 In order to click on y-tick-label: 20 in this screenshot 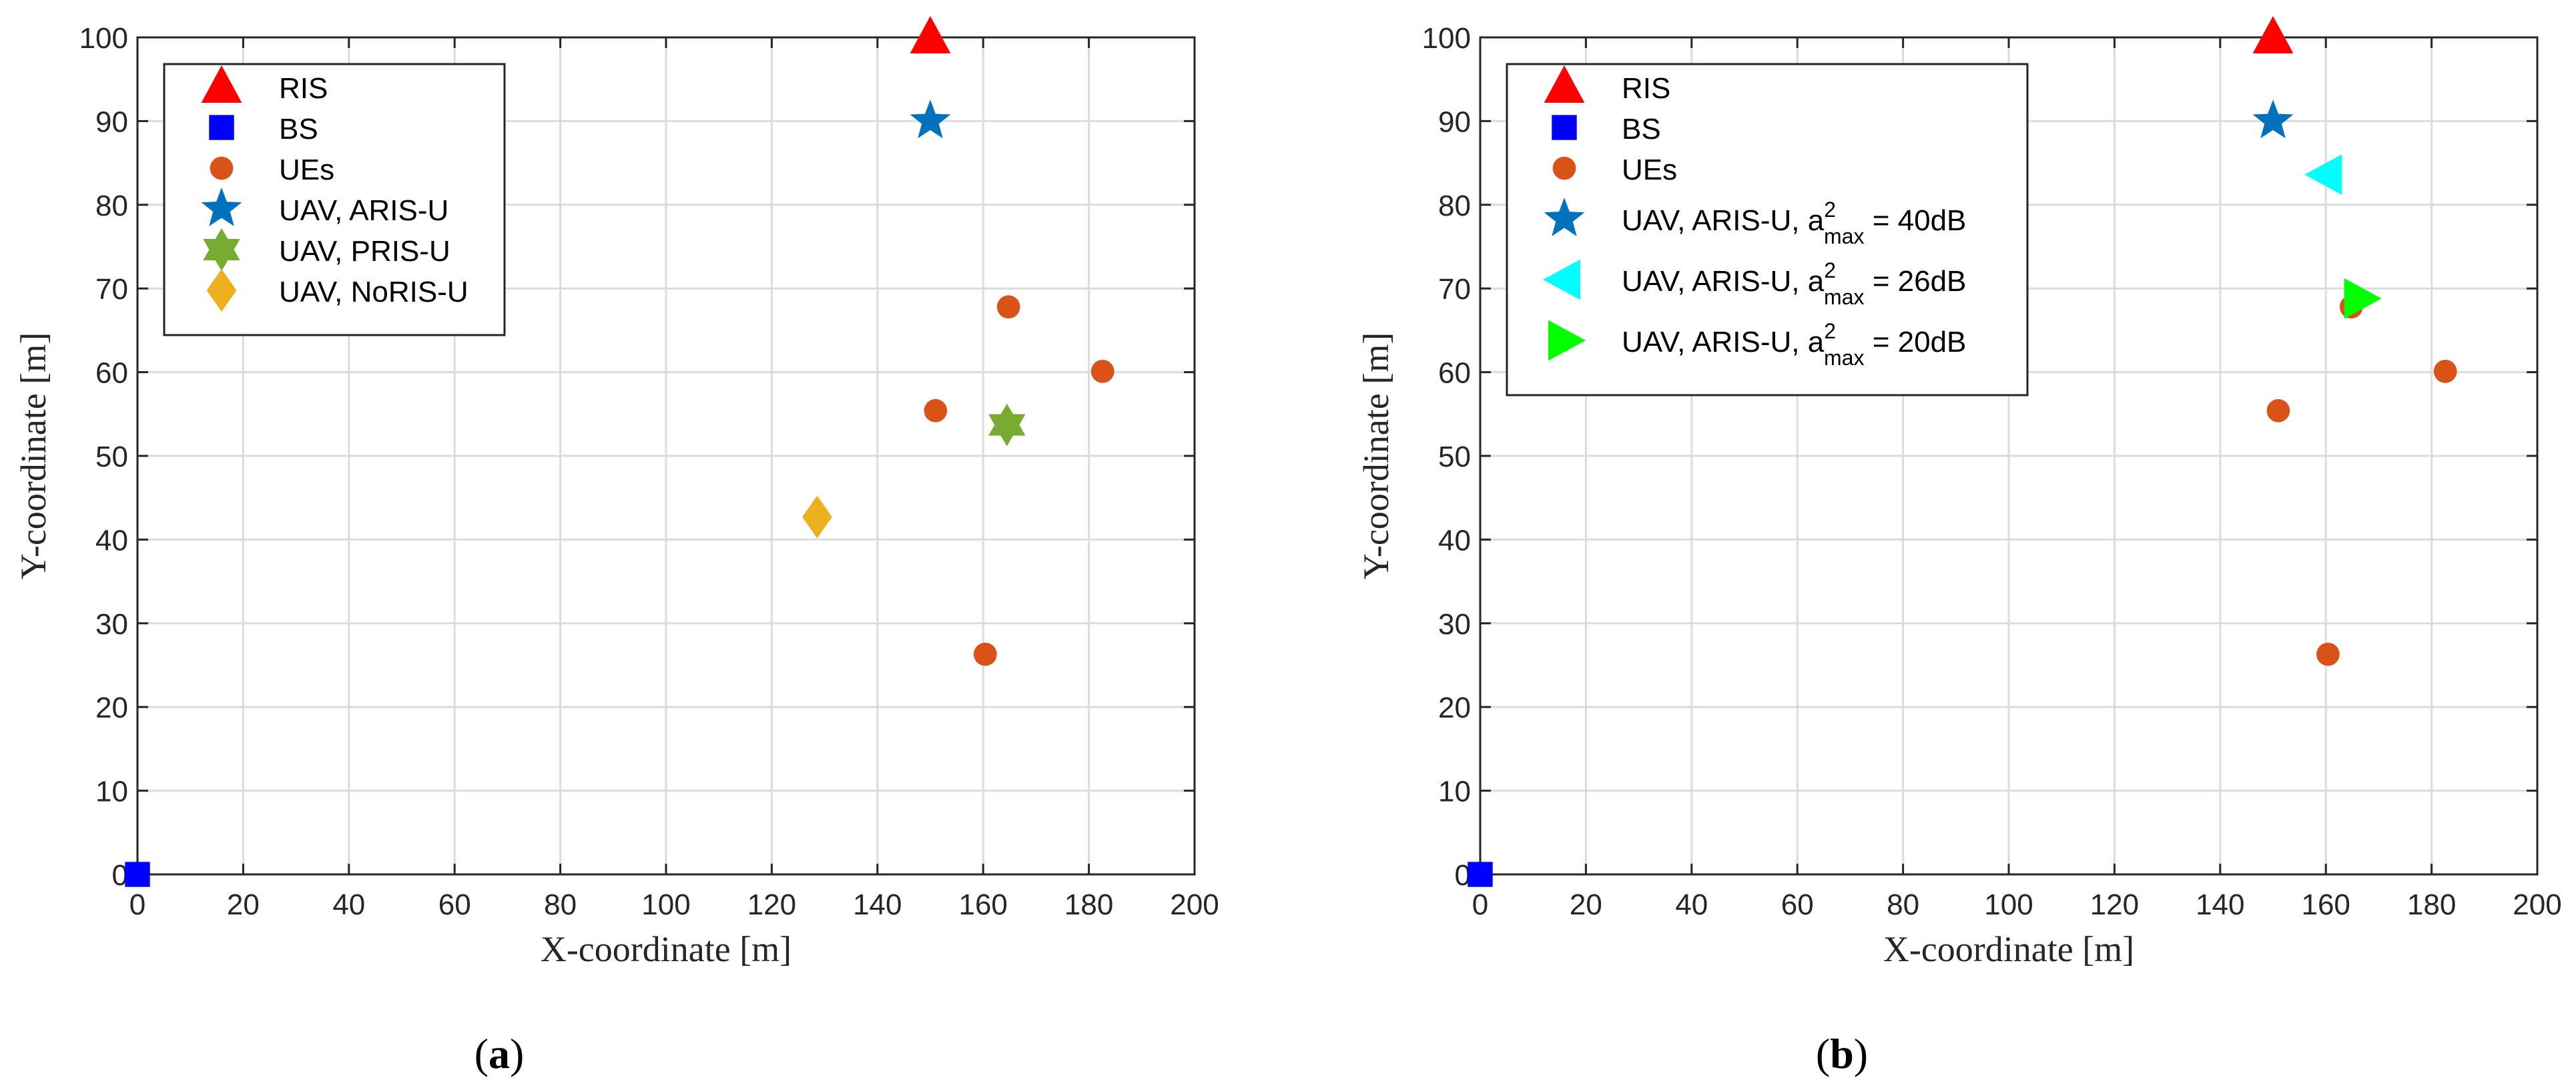, I will do `click(1454, 708)`.